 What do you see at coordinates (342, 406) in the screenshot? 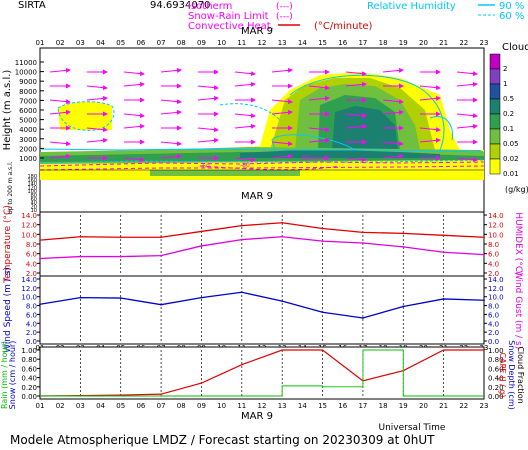
I see `bottom-hour-16: 16` at bounding box center [342, 406].